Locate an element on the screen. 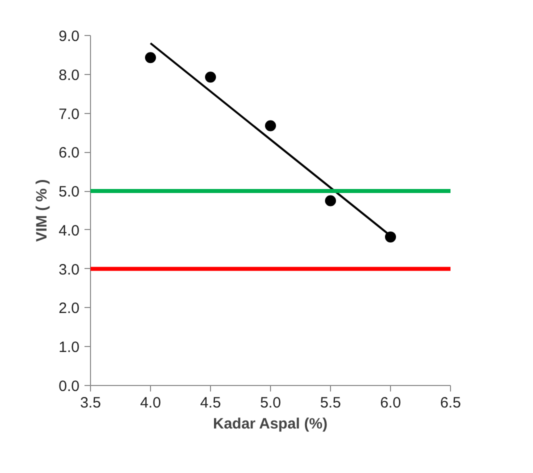  y-tick-label: 5.0 is located at coordinates (69, 192).